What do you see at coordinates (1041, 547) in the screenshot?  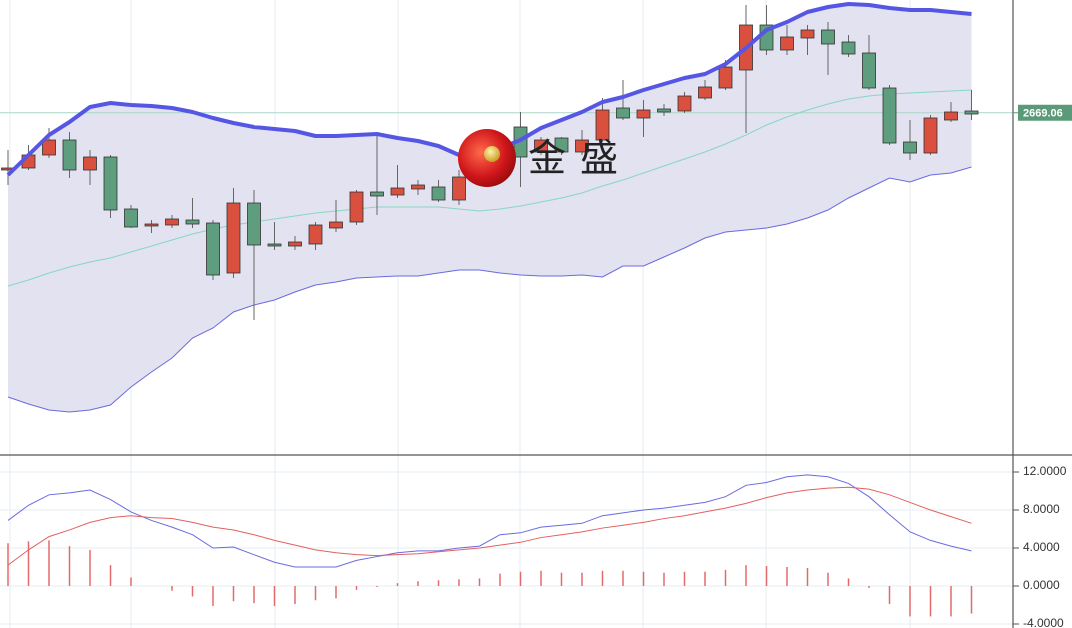 I see `y-tick-label: 4.0000` at bounding box center [1041, 547].